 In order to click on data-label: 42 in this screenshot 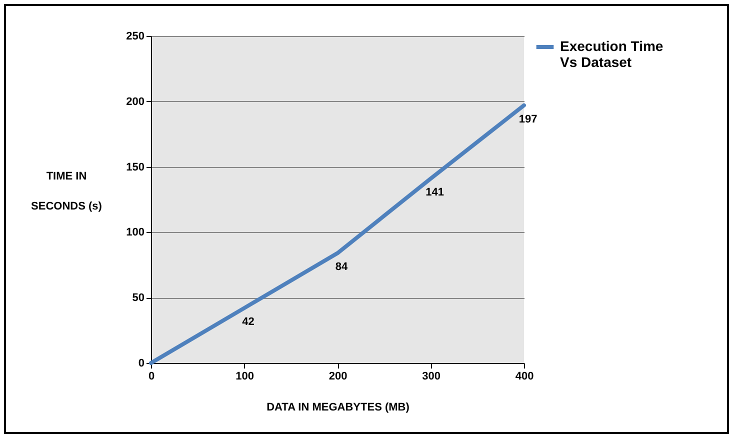, I will do `click(248, 322)`.